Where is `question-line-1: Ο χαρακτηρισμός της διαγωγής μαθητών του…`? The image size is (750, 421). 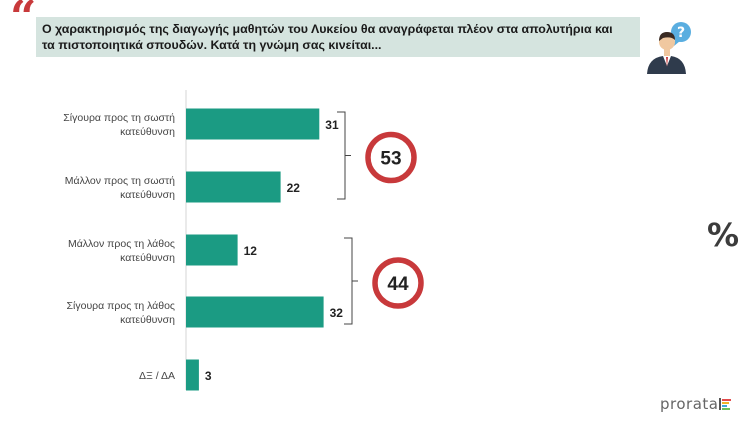 question-line-1: Ο χαρακτηρισμός της διαγωγής μαθητών του… is located at coordinates (327, 29).